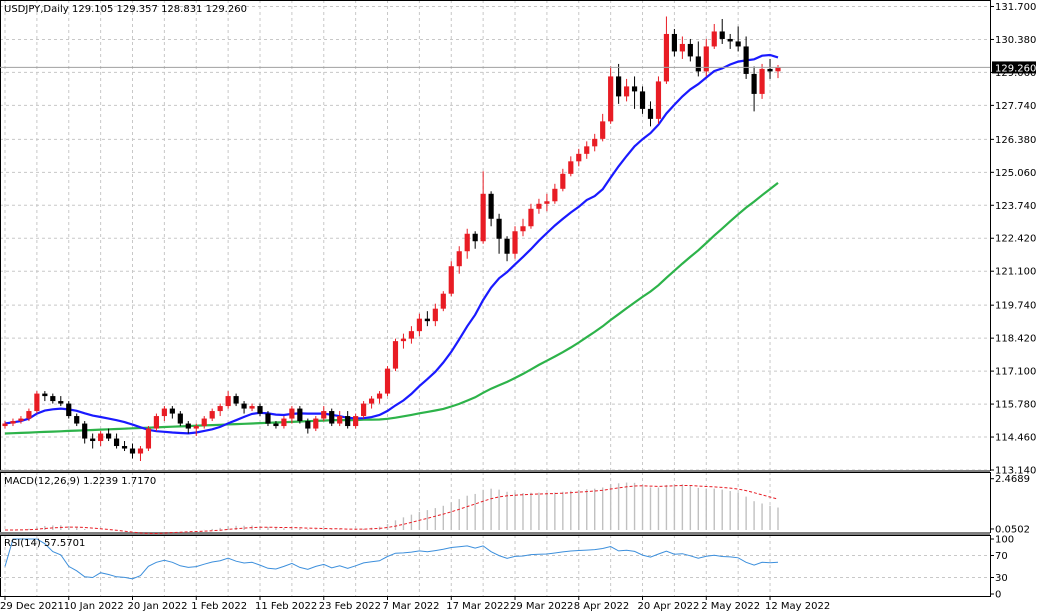 Image resolution: width=1038 pixels, height=616 pixels. I want to click on price-tick-label: 125.060, so click(1015, 173).